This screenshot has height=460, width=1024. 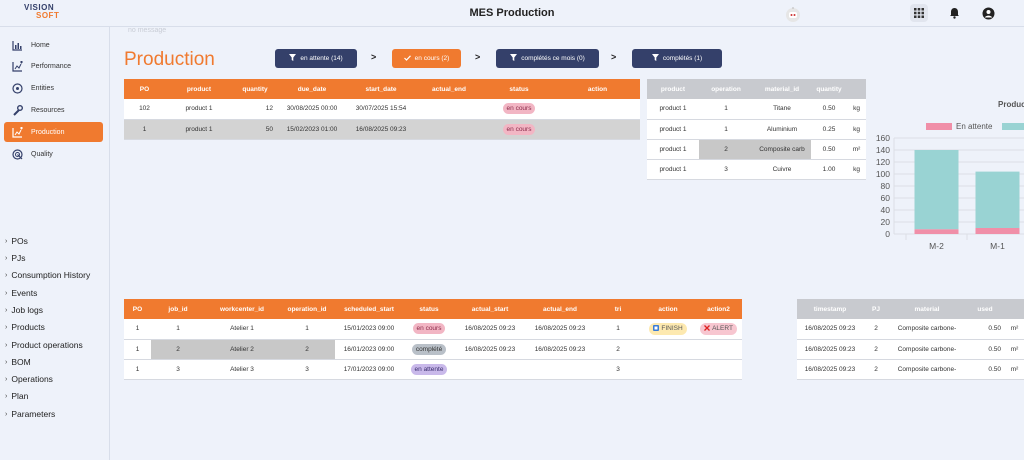 I want to click on alert-button: ALERT, so click(x=718, y=328).